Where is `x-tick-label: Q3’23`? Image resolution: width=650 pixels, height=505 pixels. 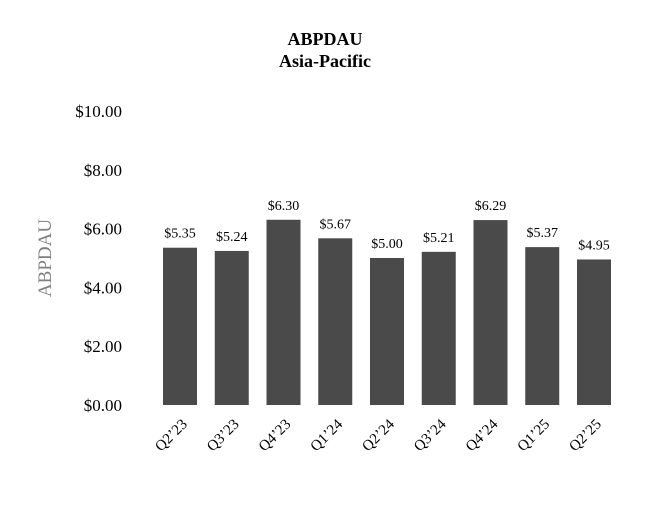 x-tick-label: Q3’23 is located at coordinates (223, 436).